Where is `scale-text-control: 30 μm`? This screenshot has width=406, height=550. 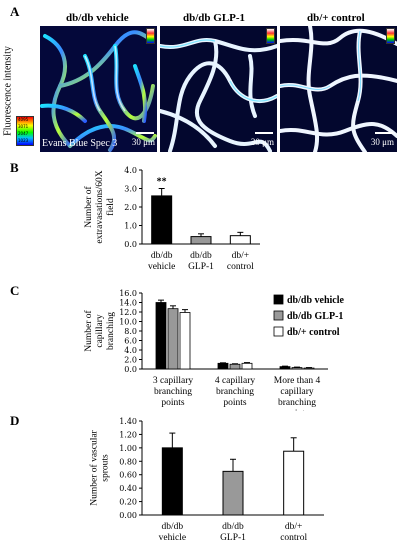
scale-text-control: 30 μm is located at coordinates (382, 142).